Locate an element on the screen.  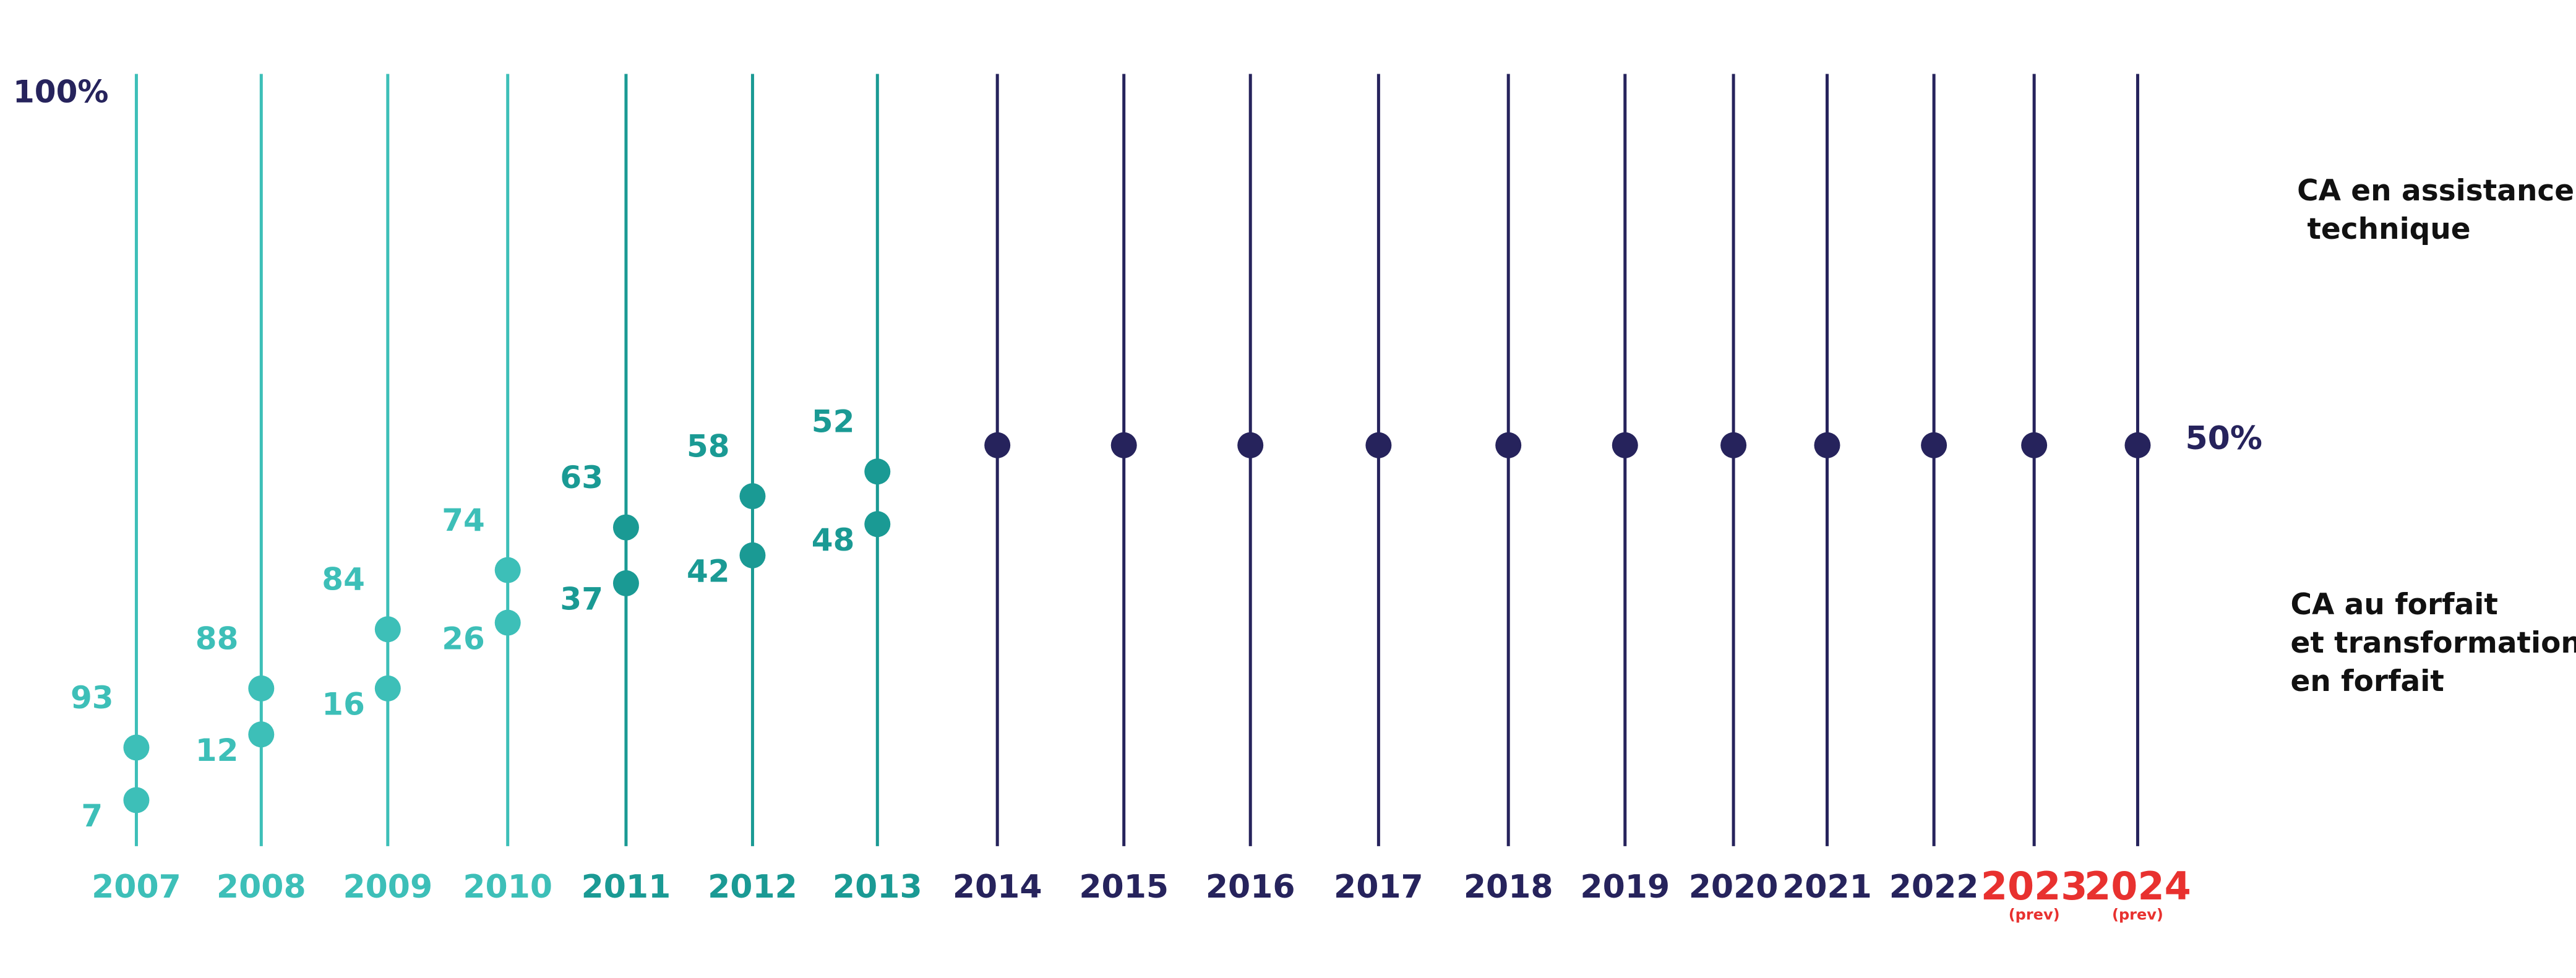
x-tick-label: 2008 is located at coordinates (261, 887).